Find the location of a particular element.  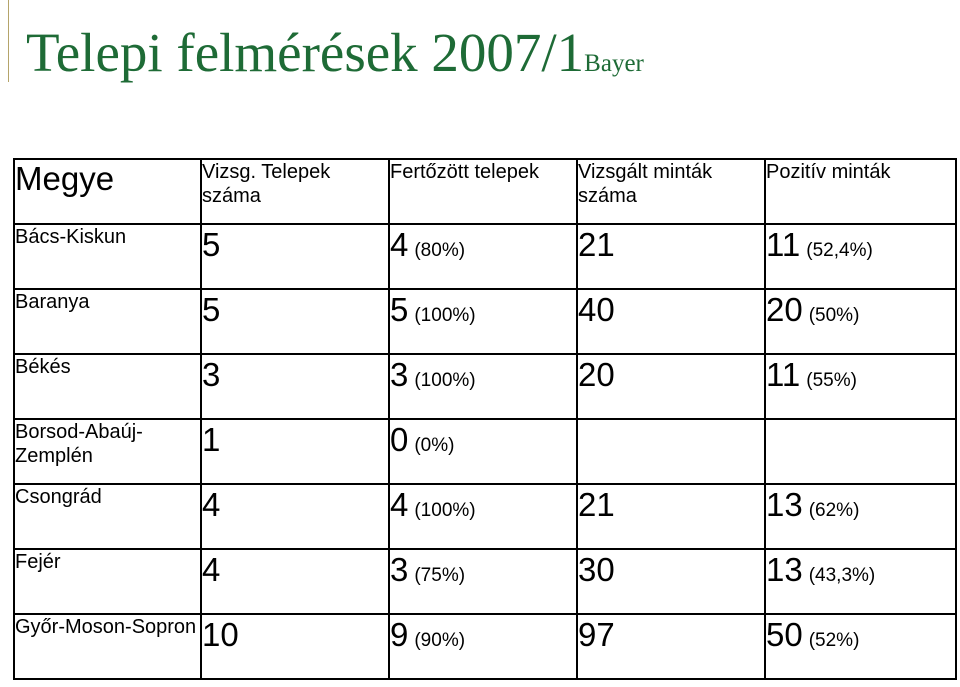

accent-line is located at coordinates (8, 41).